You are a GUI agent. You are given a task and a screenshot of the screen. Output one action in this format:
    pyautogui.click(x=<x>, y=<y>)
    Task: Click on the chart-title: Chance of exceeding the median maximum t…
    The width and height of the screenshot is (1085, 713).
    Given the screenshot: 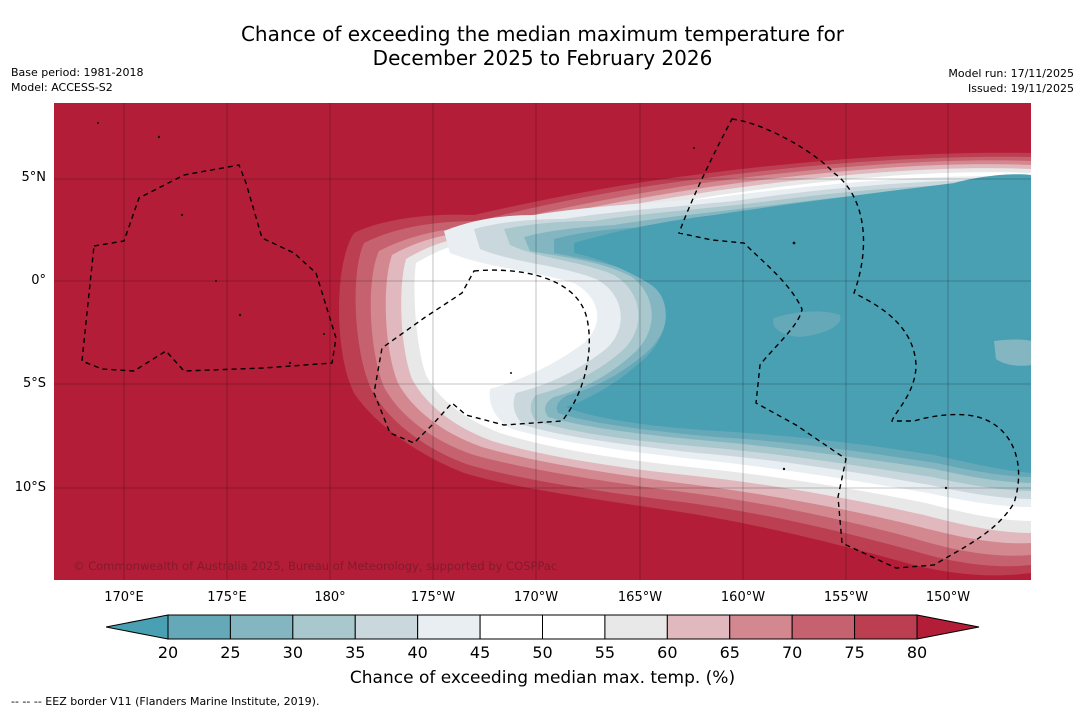 What is the action you would take?
    pyautogui.click(x=542, y=46)
    